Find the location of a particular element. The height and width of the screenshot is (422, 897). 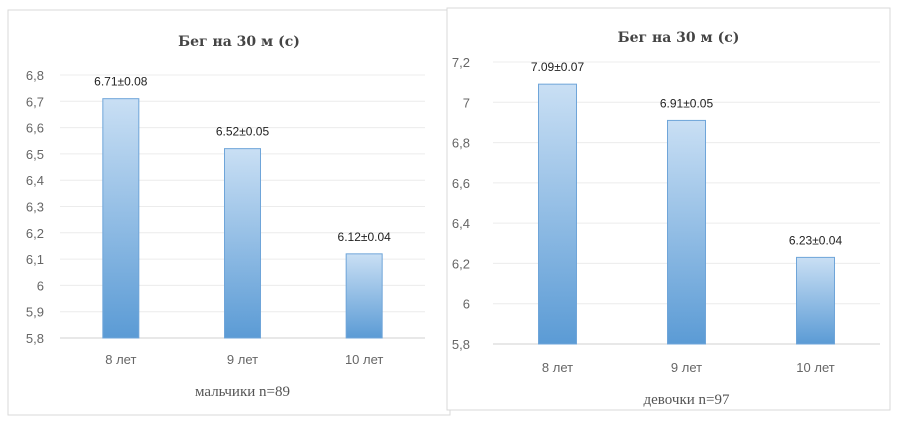

y-tick-label: 5,9 is located at coordinates (35, 312).